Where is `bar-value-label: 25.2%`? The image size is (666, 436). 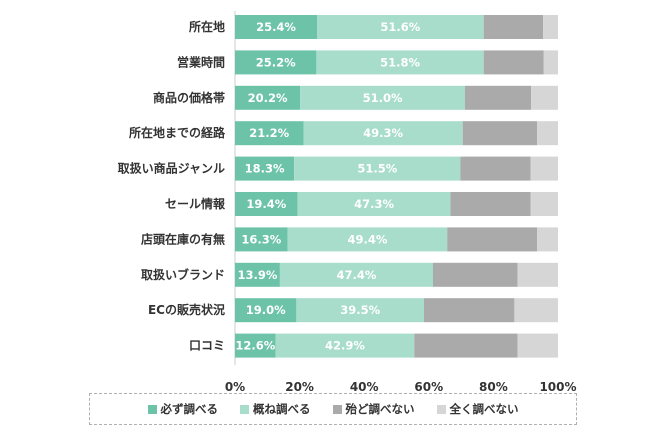
bar-value-label: 25.2% is located at coordinates (276, 62).